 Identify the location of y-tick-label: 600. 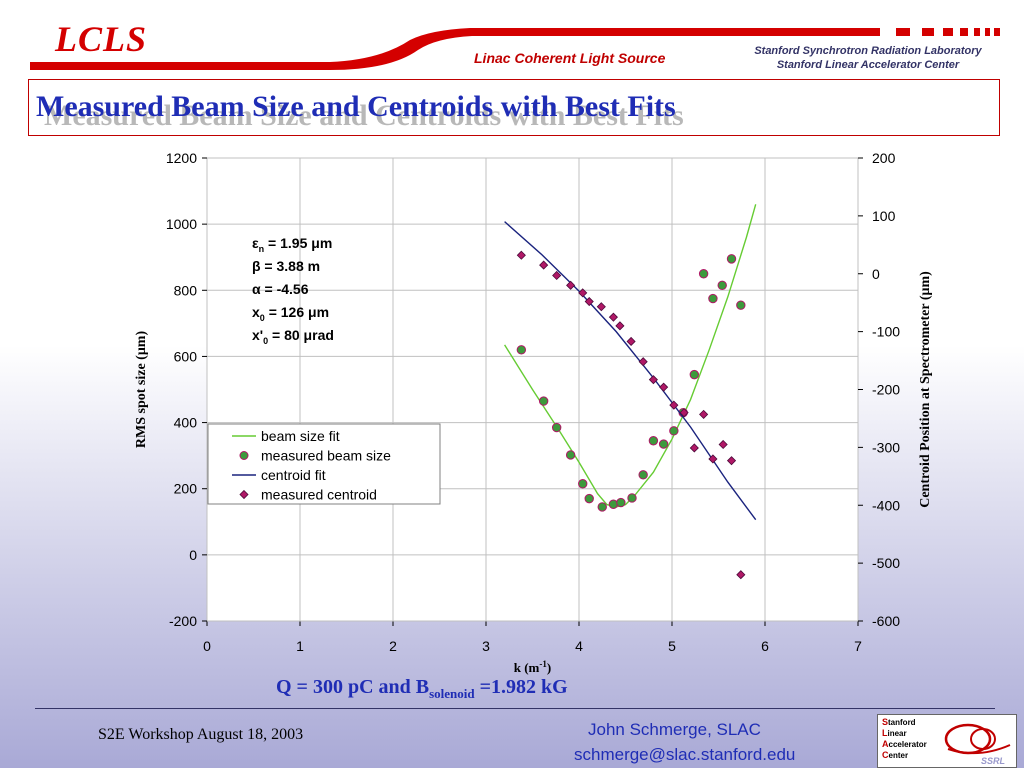
(186, 356).